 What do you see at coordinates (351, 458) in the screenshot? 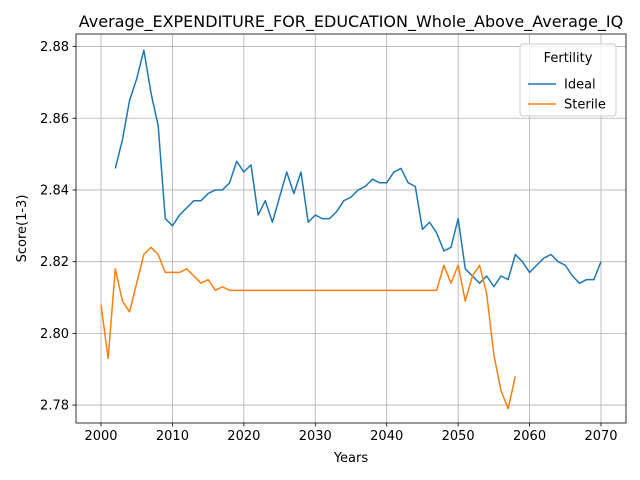
I see `x-axis-label: Years` at bounding box center [351, 458].